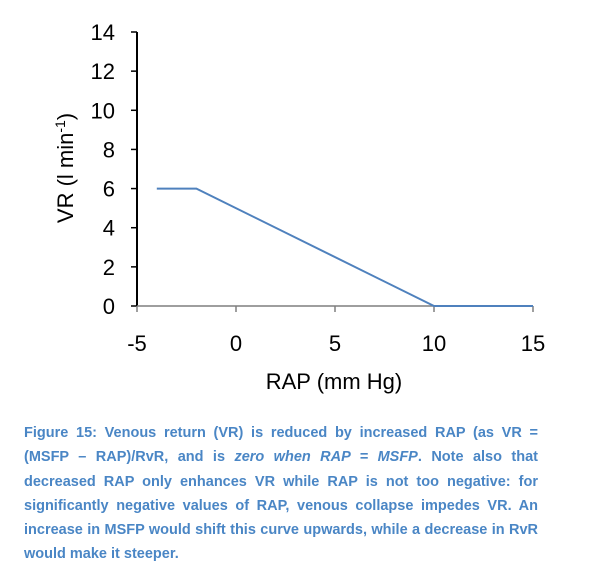 The height and width of the screenshot is (586, 596). What do you see at coordinates (103, 110) in the screenshot?
I see `y-tick-label: 10` at bounding box center [103, 110].